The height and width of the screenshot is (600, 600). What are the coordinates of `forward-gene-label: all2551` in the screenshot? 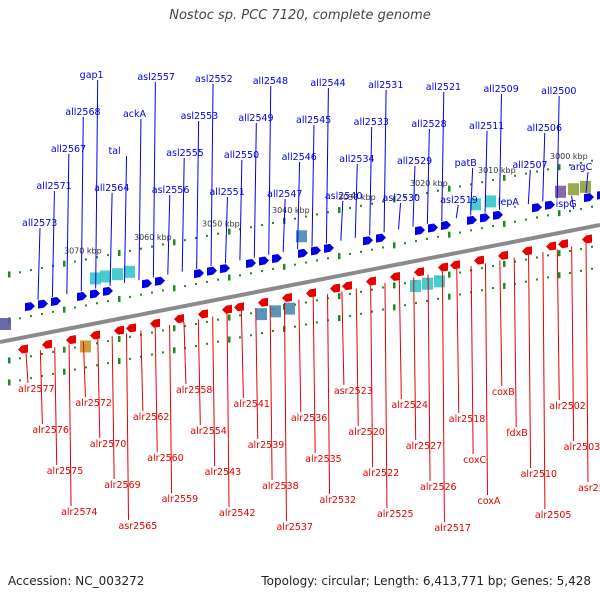 It's located at (226, 192).